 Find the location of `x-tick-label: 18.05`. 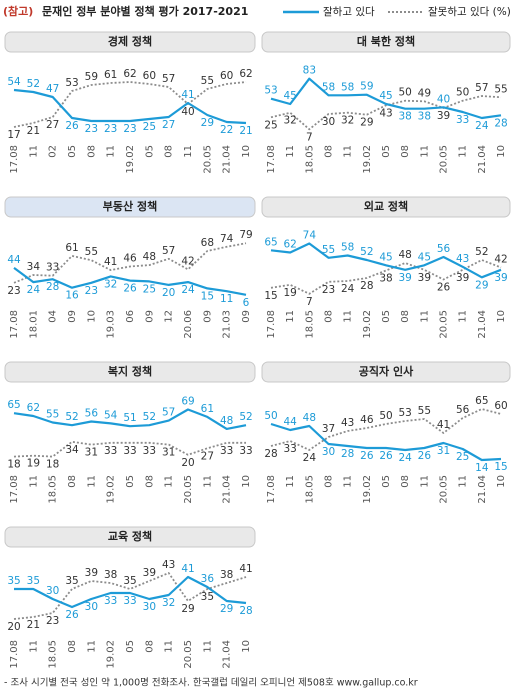

x-tick-label: 18.05 is located at coordinates (53, 654).